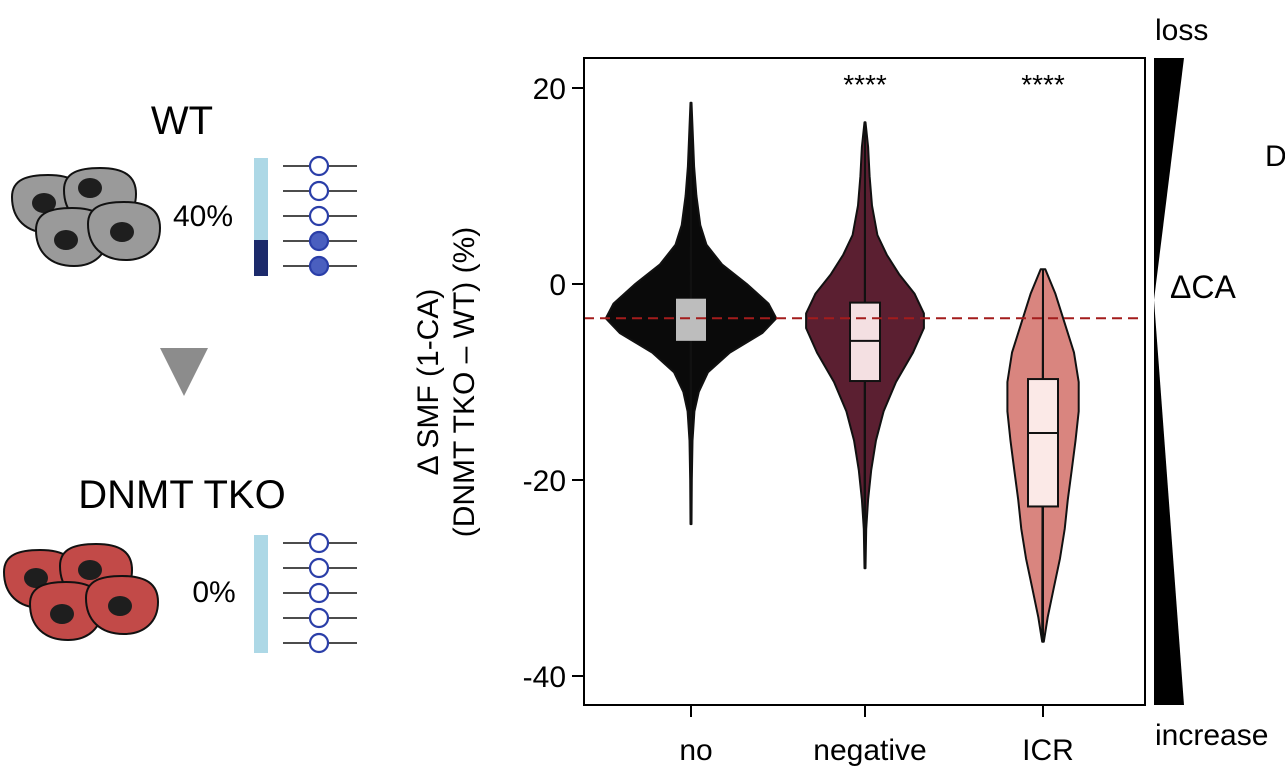  I want to click on y-tick-label: 0, so click(557, 285).